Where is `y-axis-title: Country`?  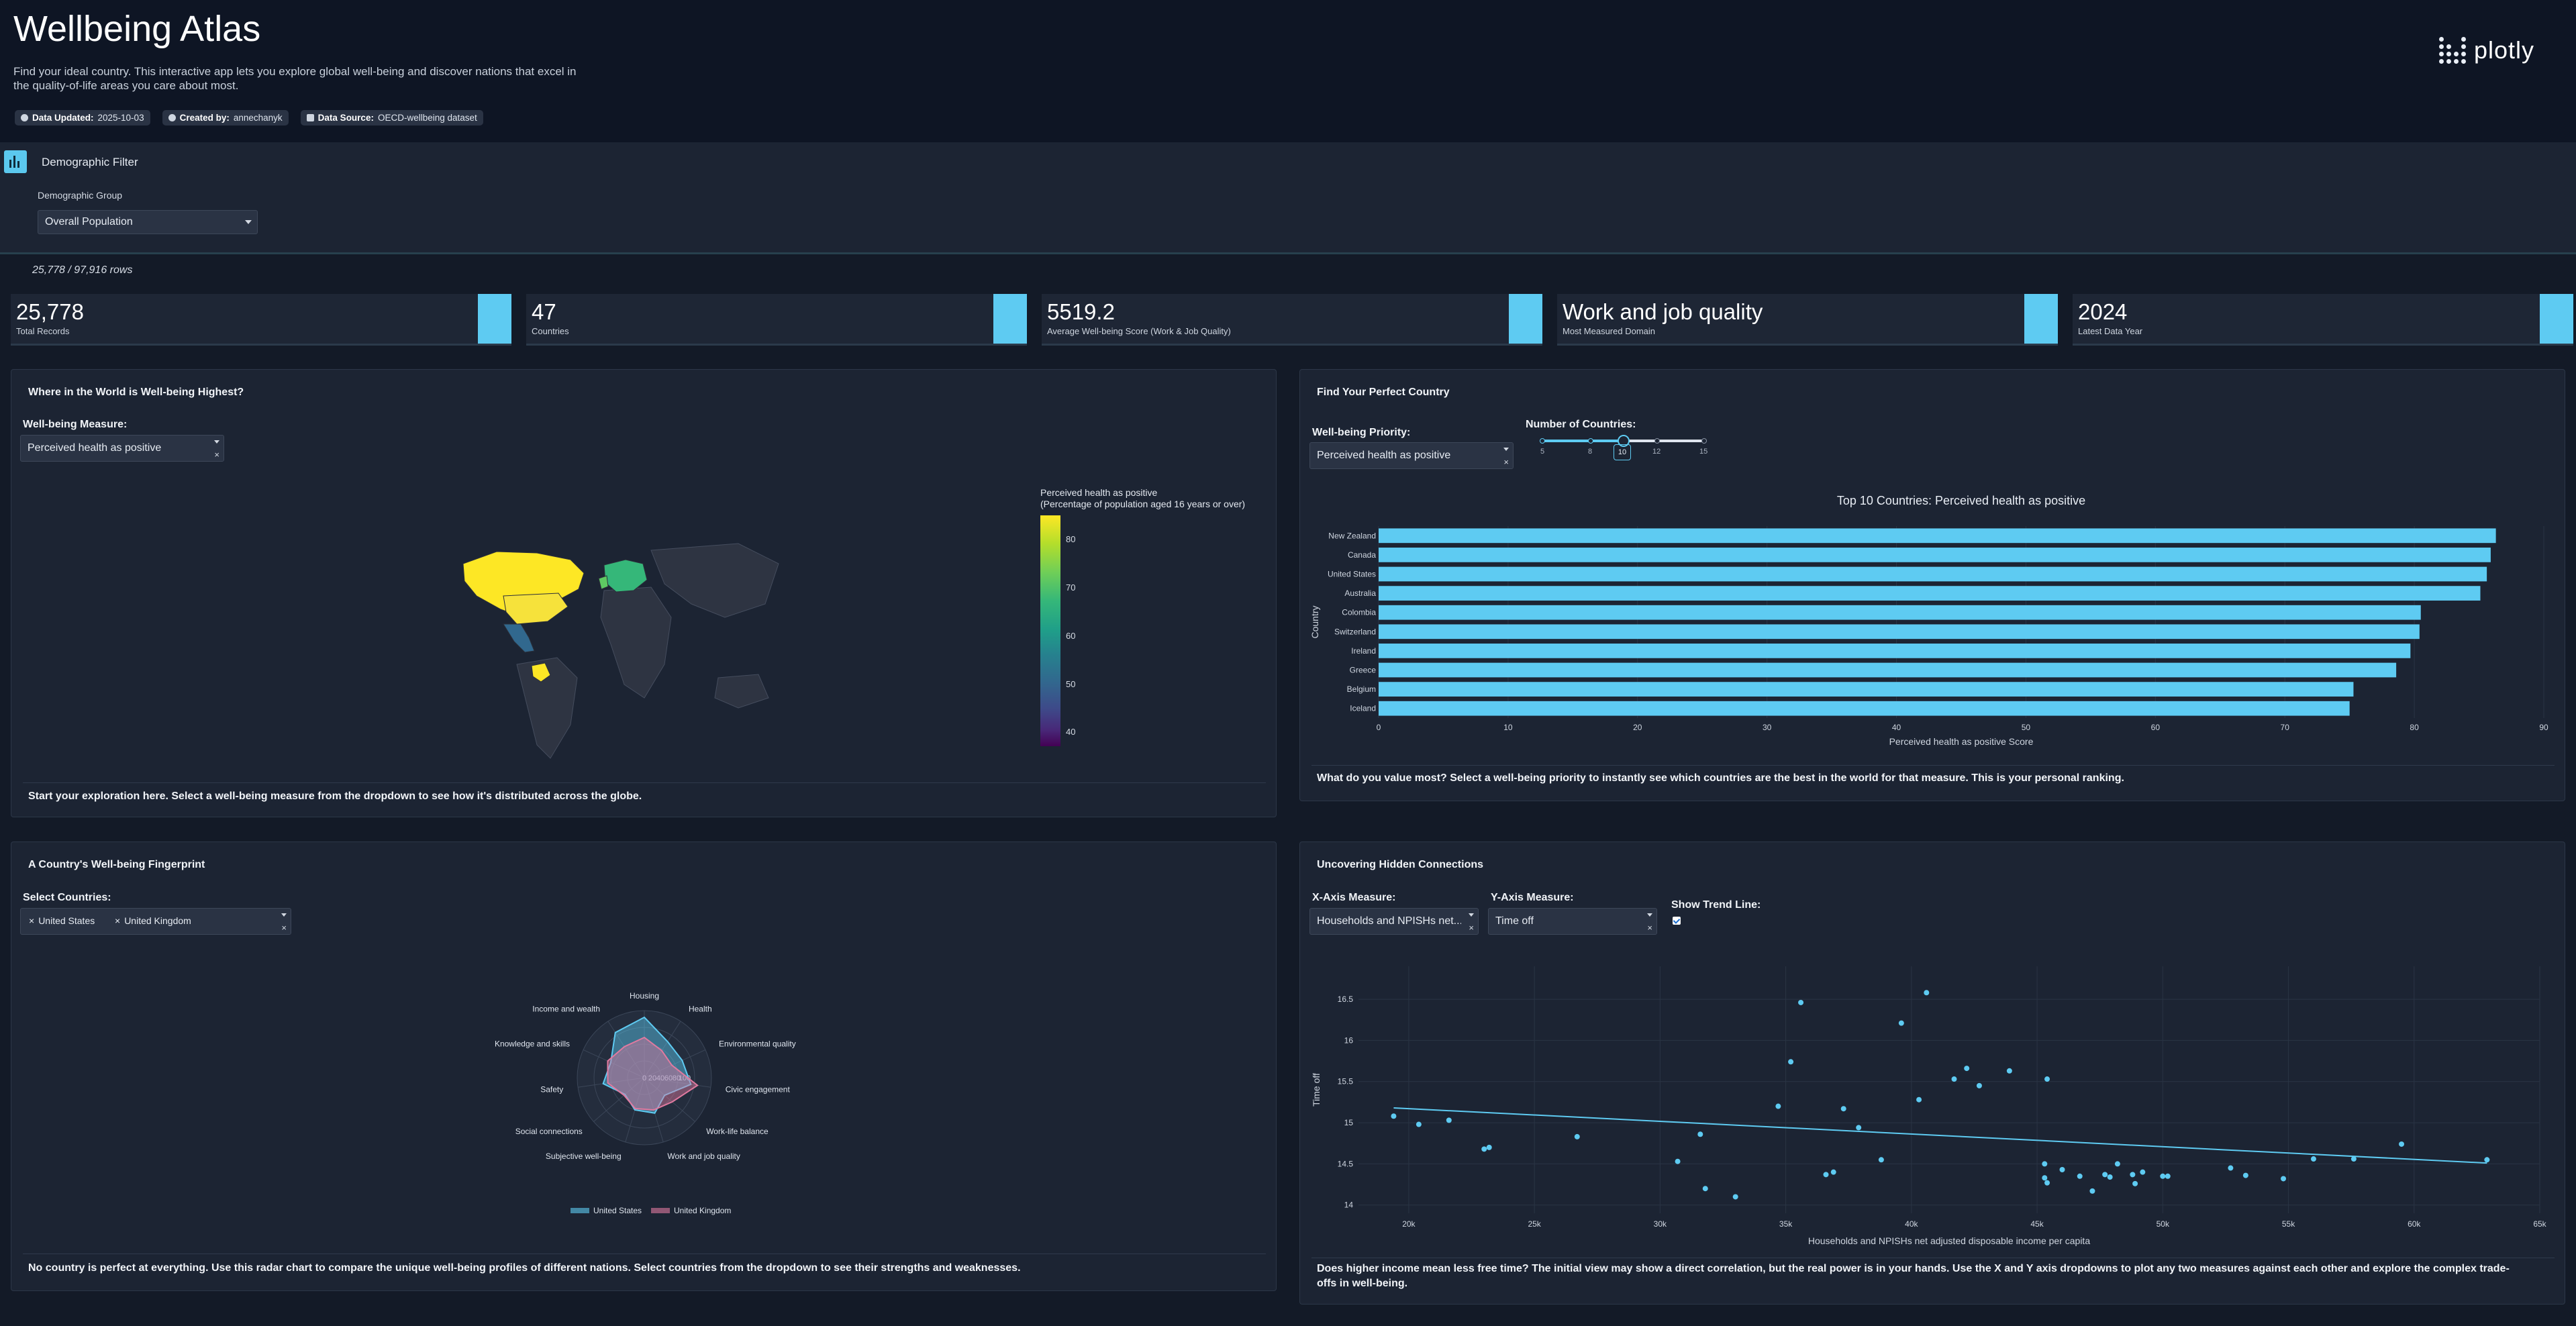 y-axis-title: Country is located at coordinates (1314, 621).